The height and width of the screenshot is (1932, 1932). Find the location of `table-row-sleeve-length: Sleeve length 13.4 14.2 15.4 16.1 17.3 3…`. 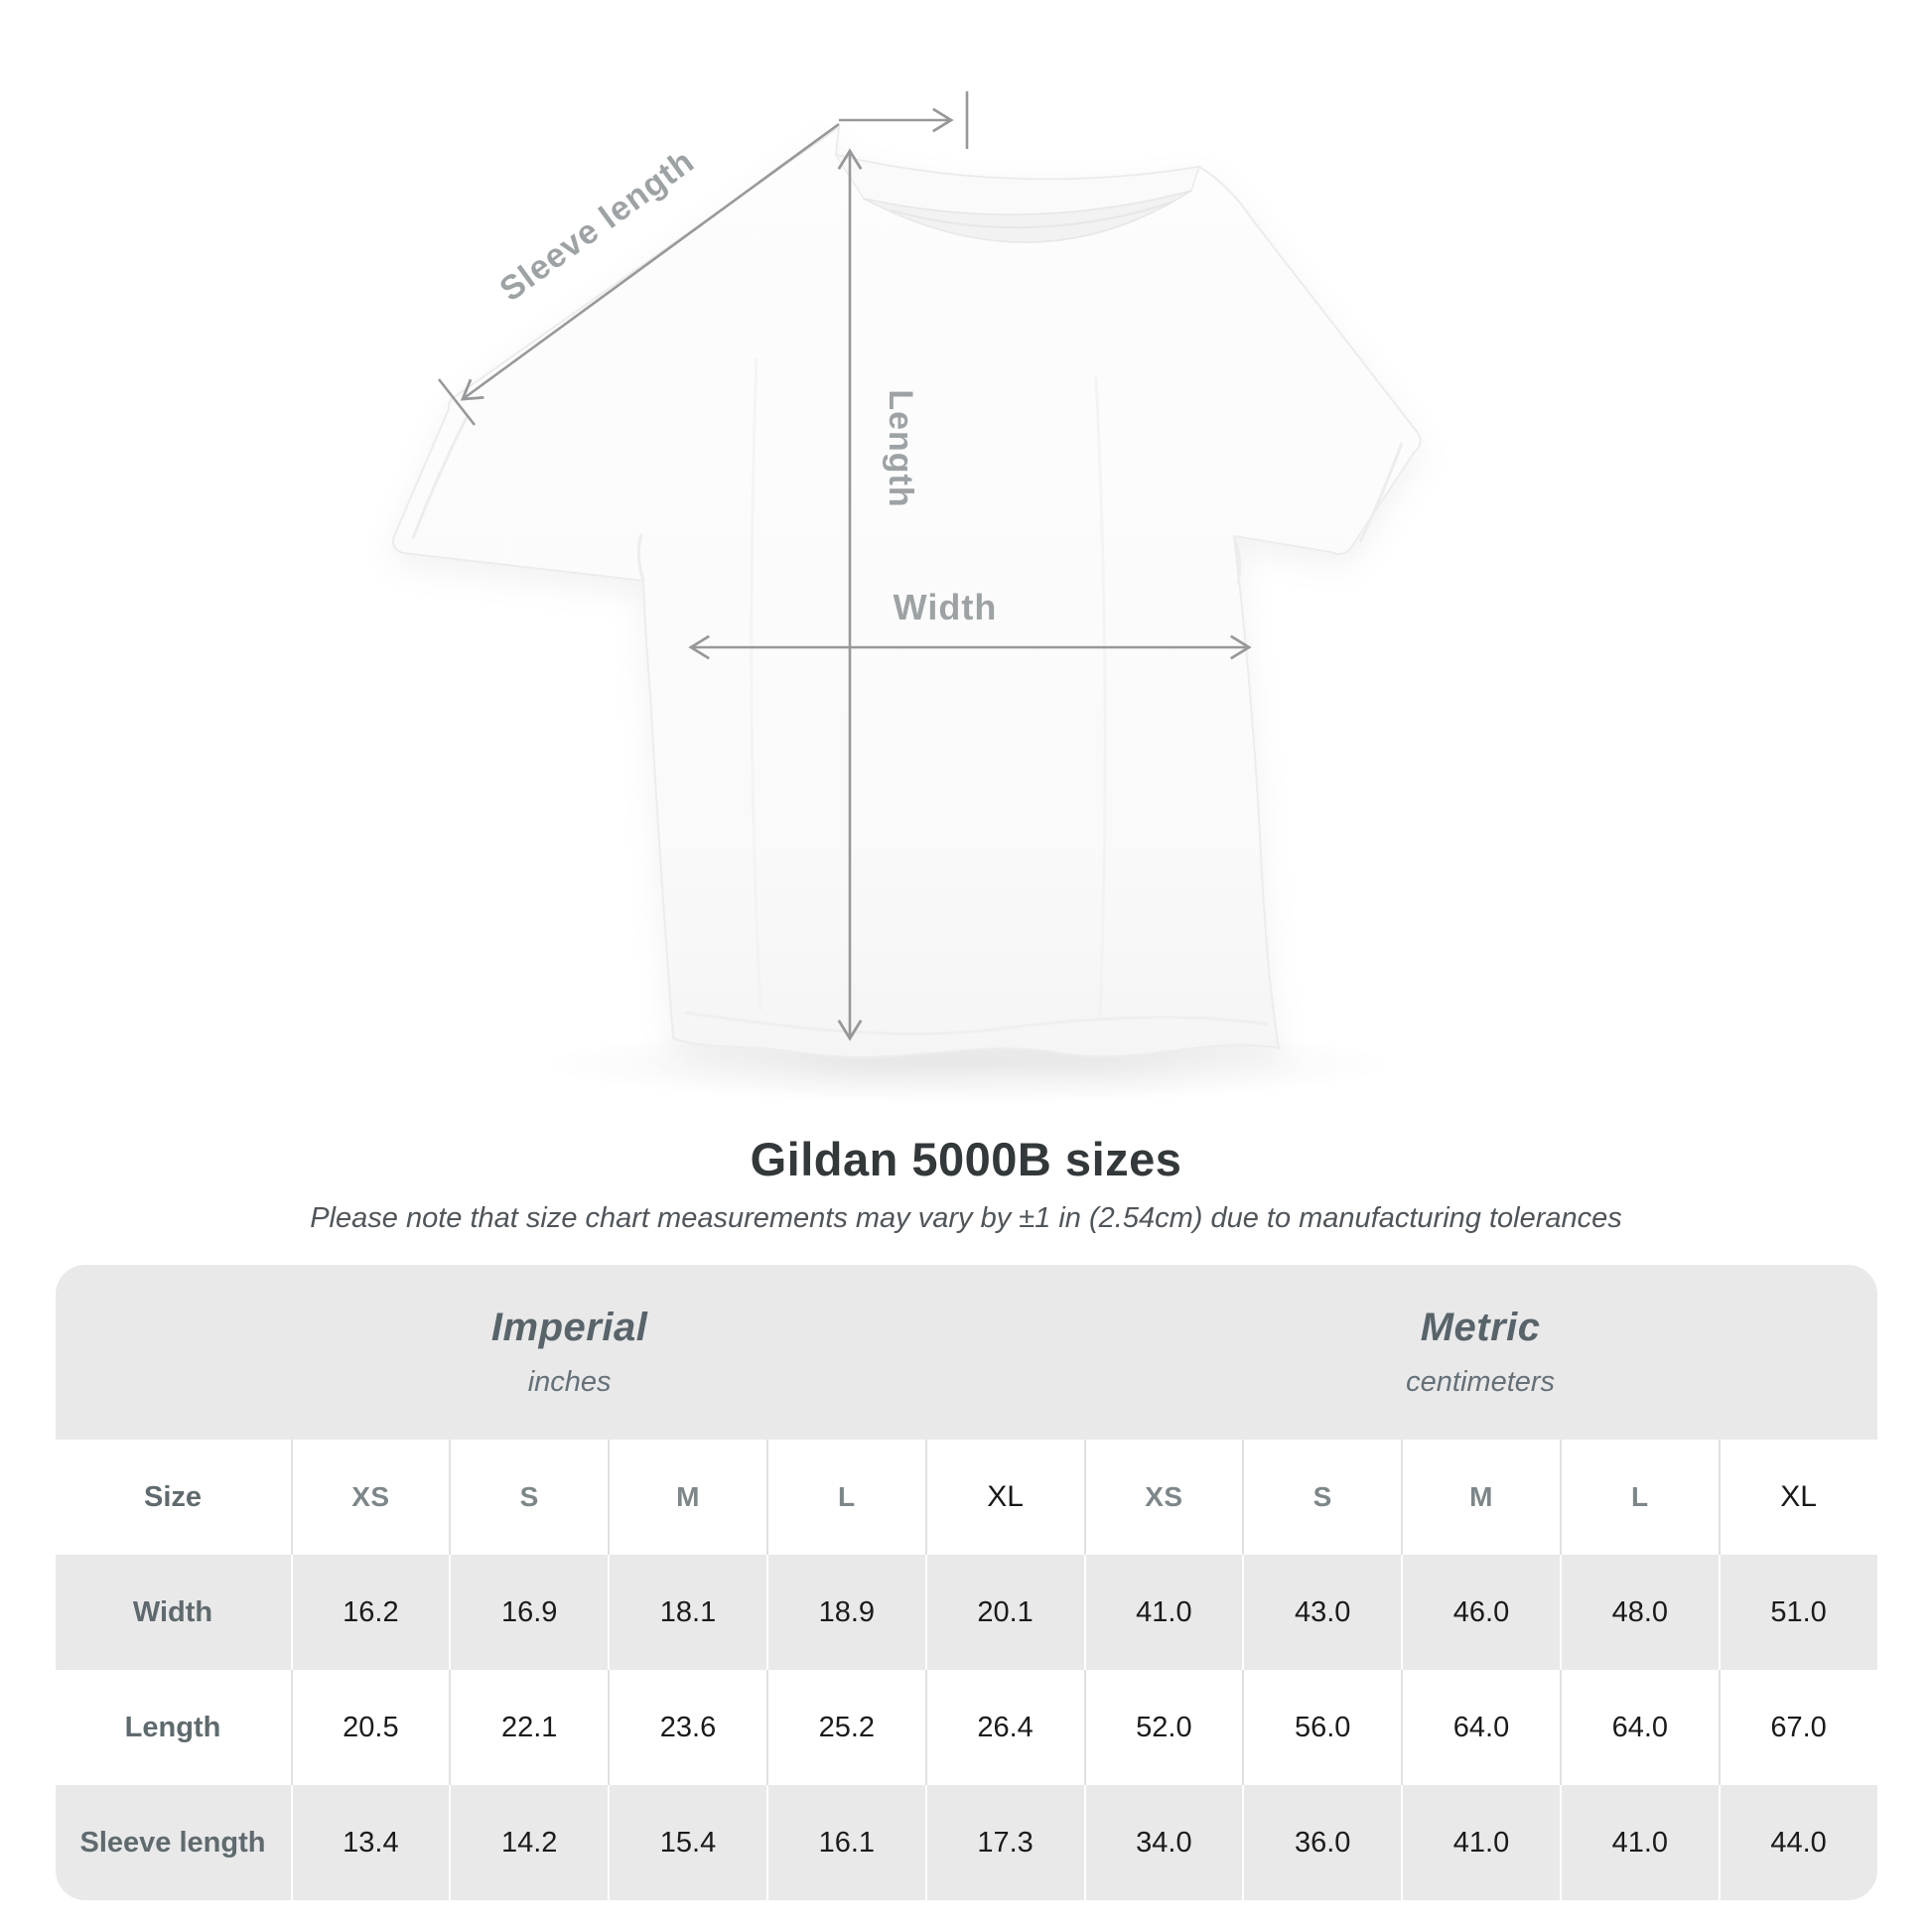

table-row-sleeve-length: Sleeve length 13.4 14.2 15.4 16.1 17.3 3… is located at coordinates (966, 1843).